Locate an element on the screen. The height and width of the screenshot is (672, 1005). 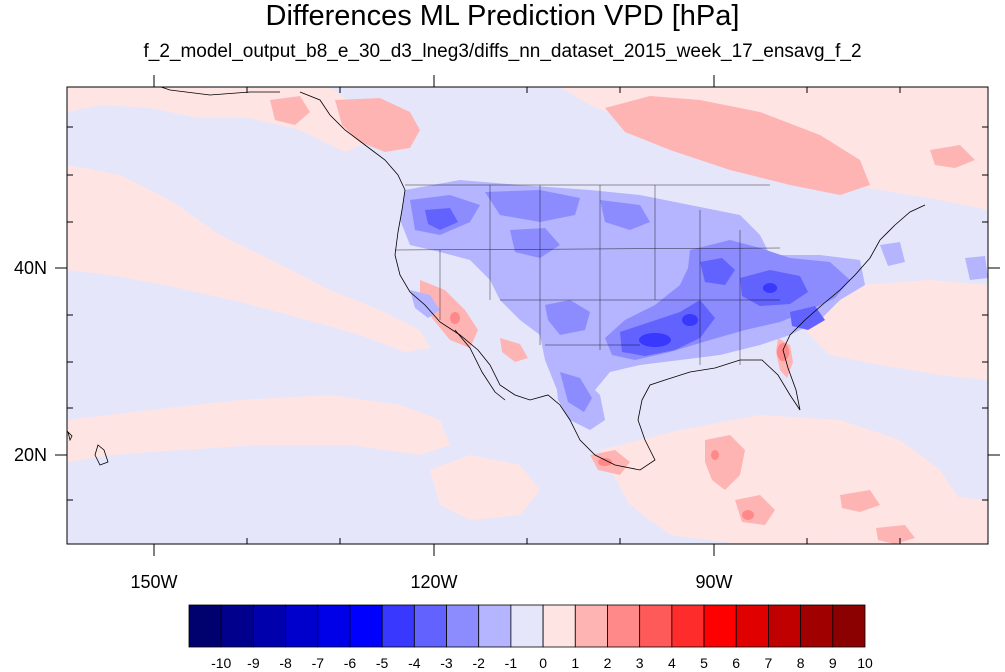
lat-label-20n: 20N is located at coordinates (31, 455).